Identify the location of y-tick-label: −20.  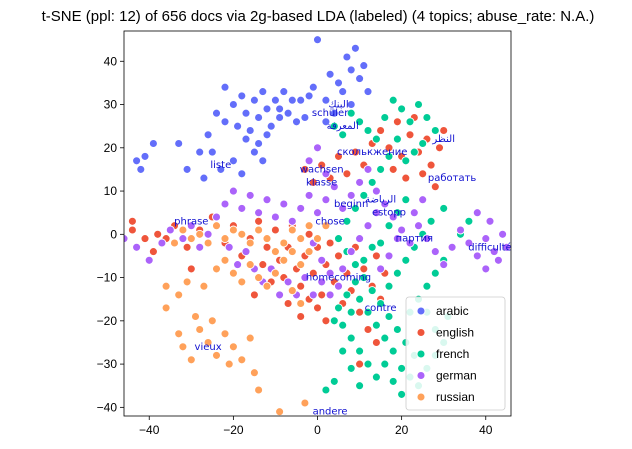
(107, 321).